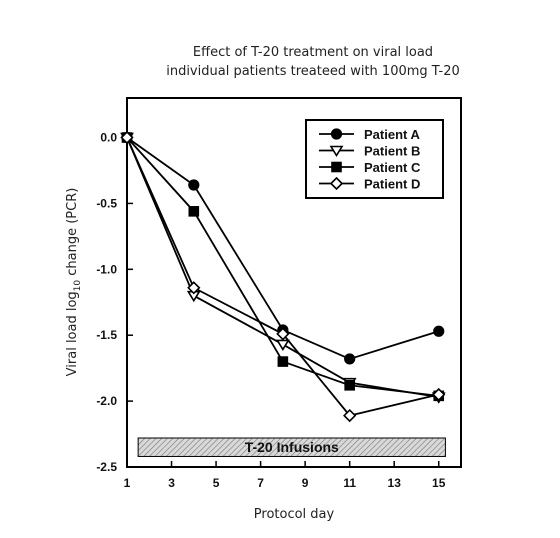 This screenshot has width=560, height=538. I want to click on y-axis-label-prefix: Viral load log, so click(72, 333).